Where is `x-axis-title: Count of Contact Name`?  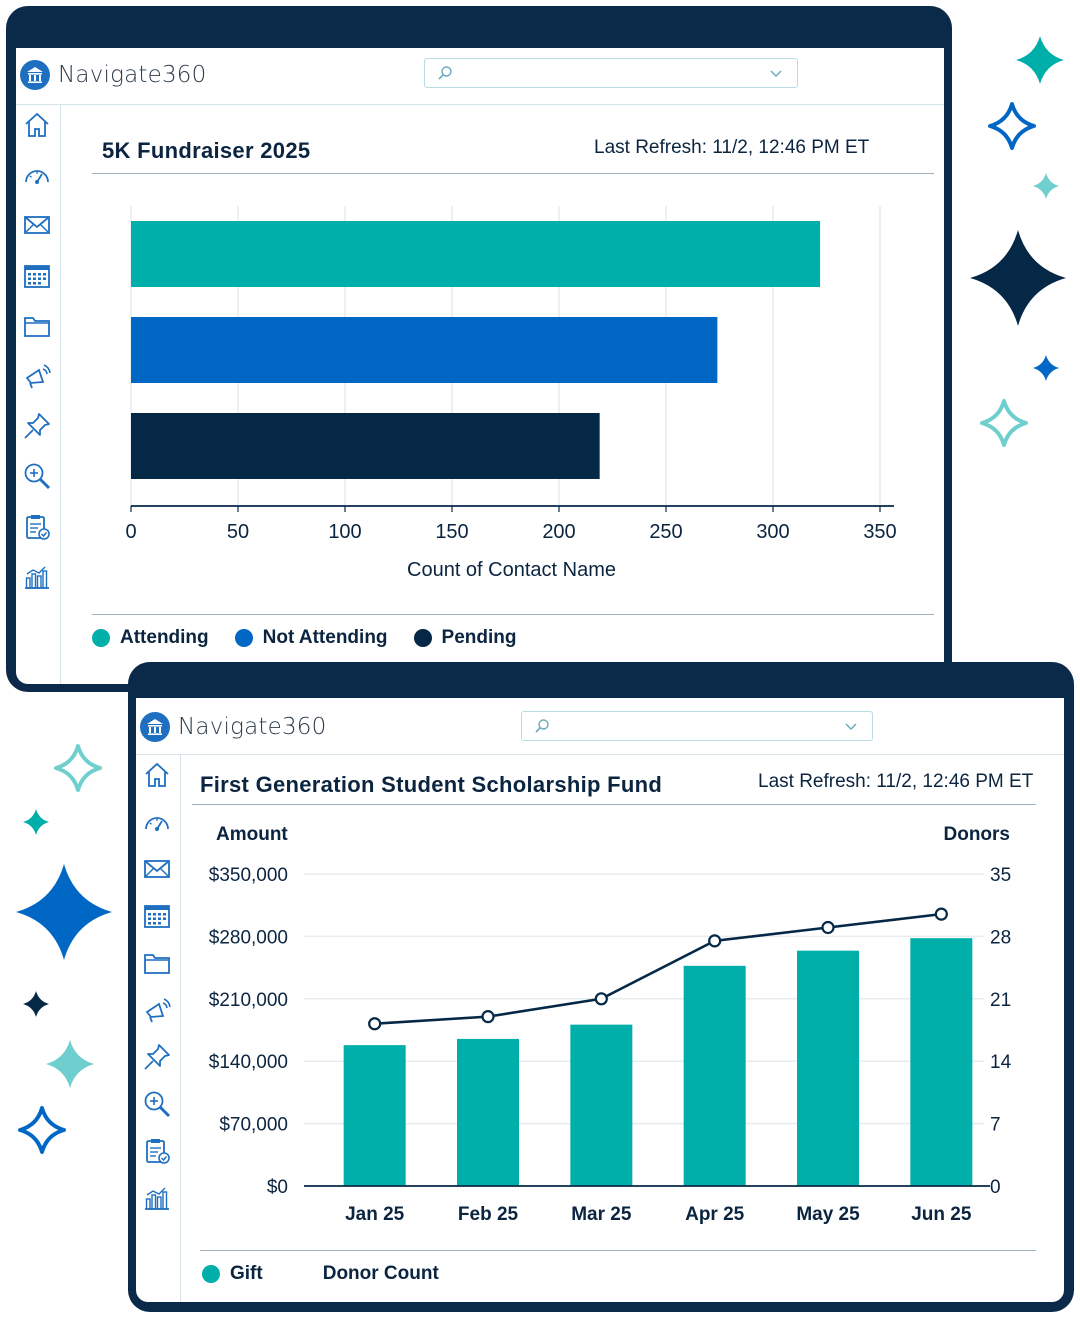 x-axis-title: Count of Contact Name is located at coordinates (511, 570).